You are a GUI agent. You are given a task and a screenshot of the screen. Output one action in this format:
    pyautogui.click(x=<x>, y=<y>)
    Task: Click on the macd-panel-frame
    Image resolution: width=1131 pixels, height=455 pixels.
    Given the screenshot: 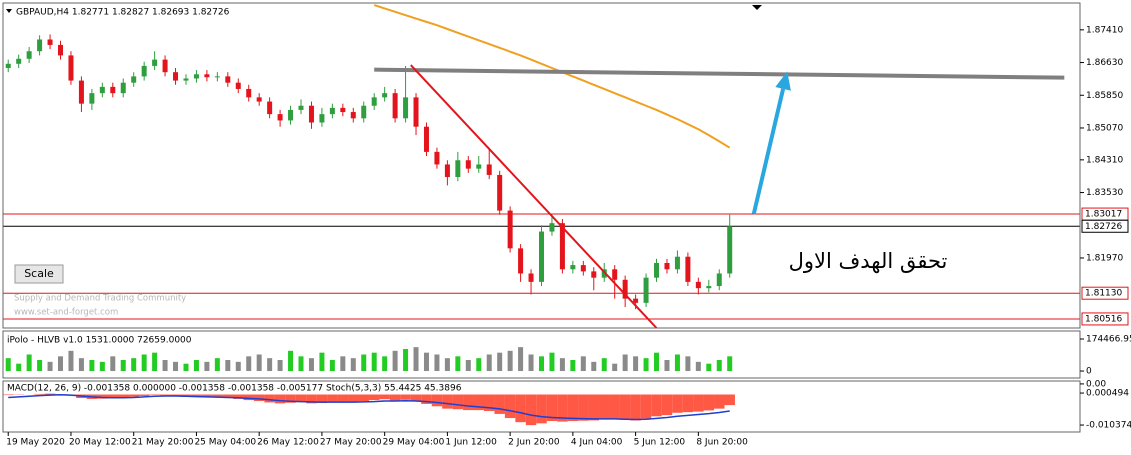 What is the action you would take?
    pyautogui.click(x=541, y=406)
    